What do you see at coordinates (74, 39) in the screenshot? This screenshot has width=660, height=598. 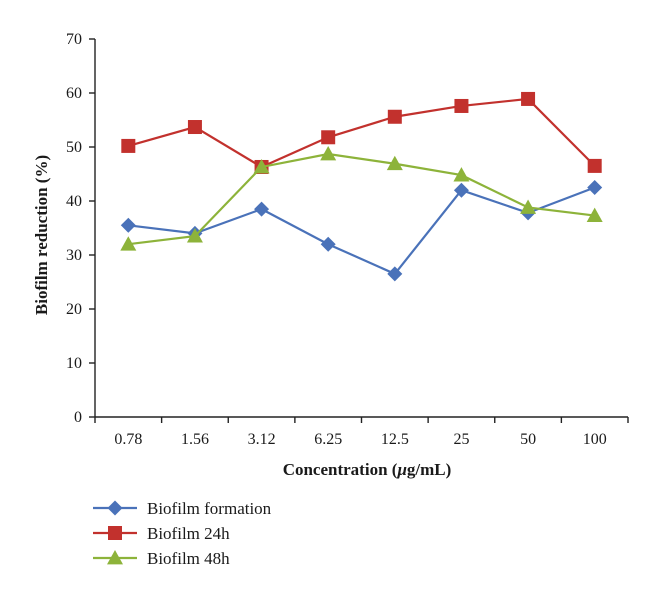 I see `y-tick-label: 70` at bounding box center [74, 39].